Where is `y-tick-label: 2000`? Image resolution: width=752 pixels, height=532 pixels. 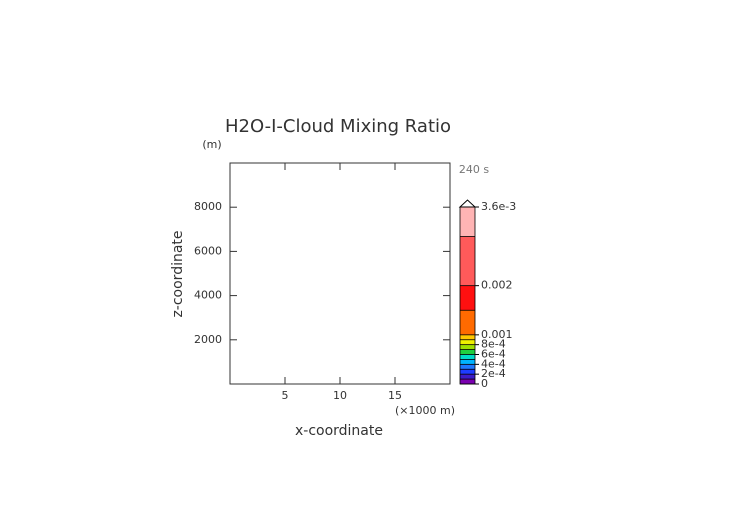
y-tick-label: 2000 is located at coordinates (208, 339).